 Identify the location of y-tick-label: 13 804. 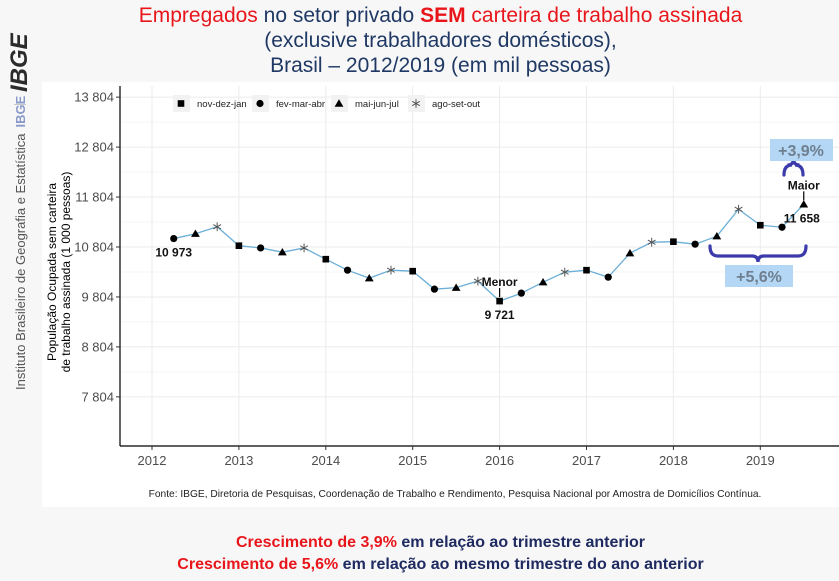
(94, 97).